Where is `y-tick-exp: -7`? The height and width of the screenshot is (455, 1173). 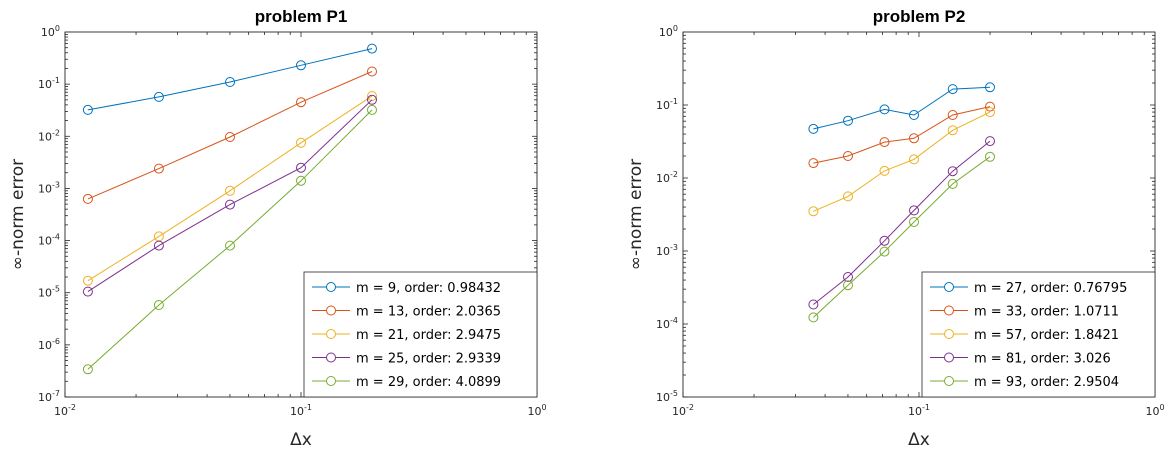 y-tick-exp: -7 is located at coordinates (56, 393).